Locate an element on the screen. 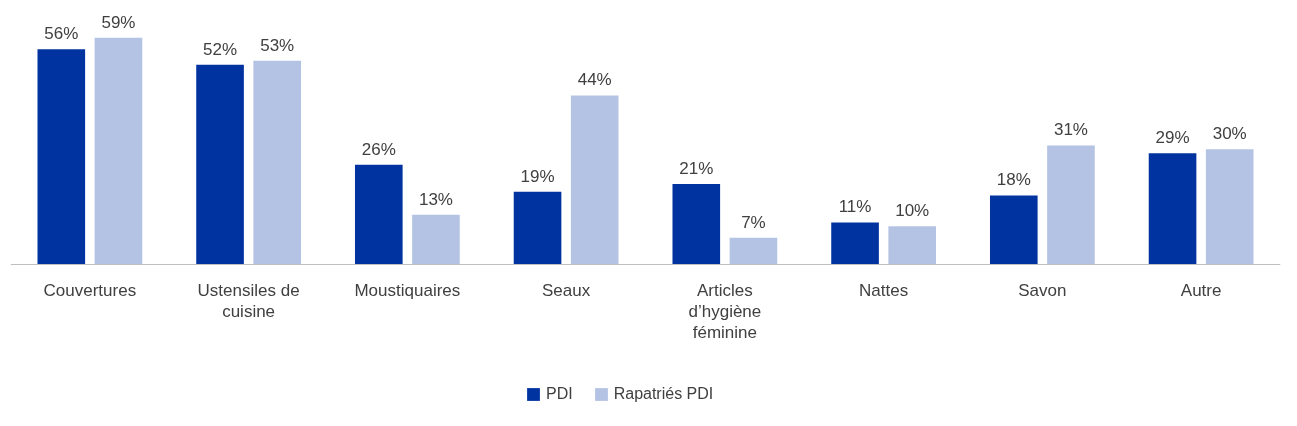 This screenshot has height=426, width=1297. legend-label: Rapatriés PDI is located at coordinates (663, 394).